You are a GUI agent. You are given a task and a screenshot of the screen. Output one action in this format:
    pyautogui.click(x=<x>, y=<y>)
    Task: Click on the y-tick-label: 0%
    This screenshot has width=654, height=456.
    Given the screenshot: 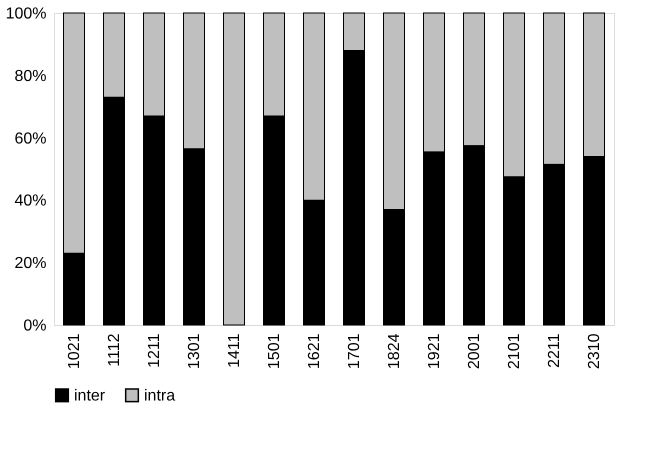 What is the action you would take?
    pyautogui.click(x=34, y=326)
    